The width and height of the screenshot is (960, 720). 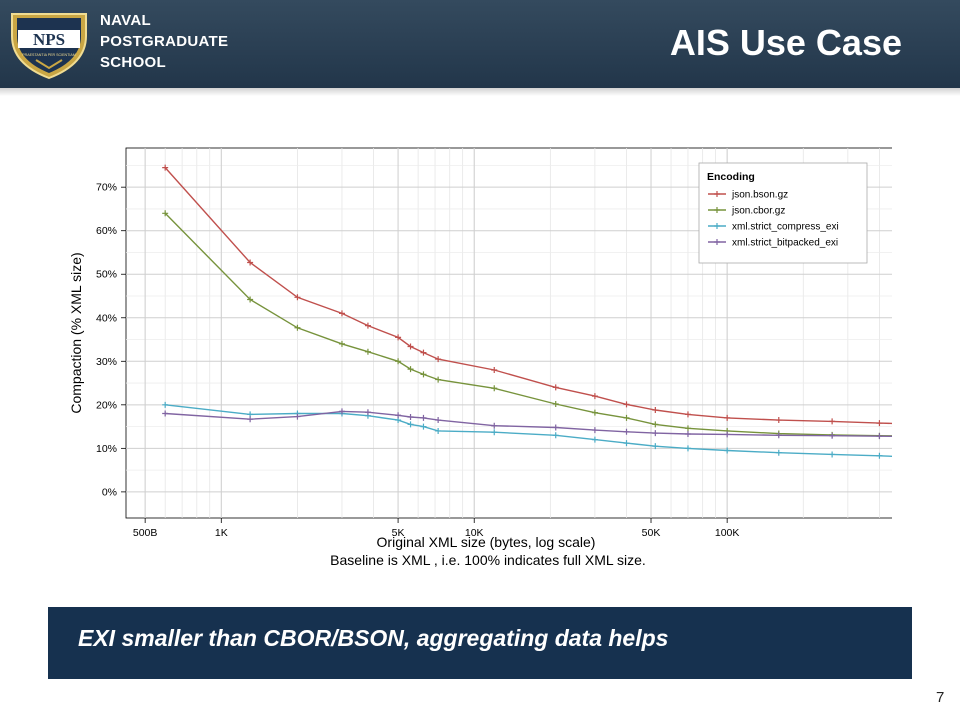 I want to click on nps-shield-logo-icon: NPS PRAESTANTIA PER SCIENTIAM, so click(x=49, y=46).